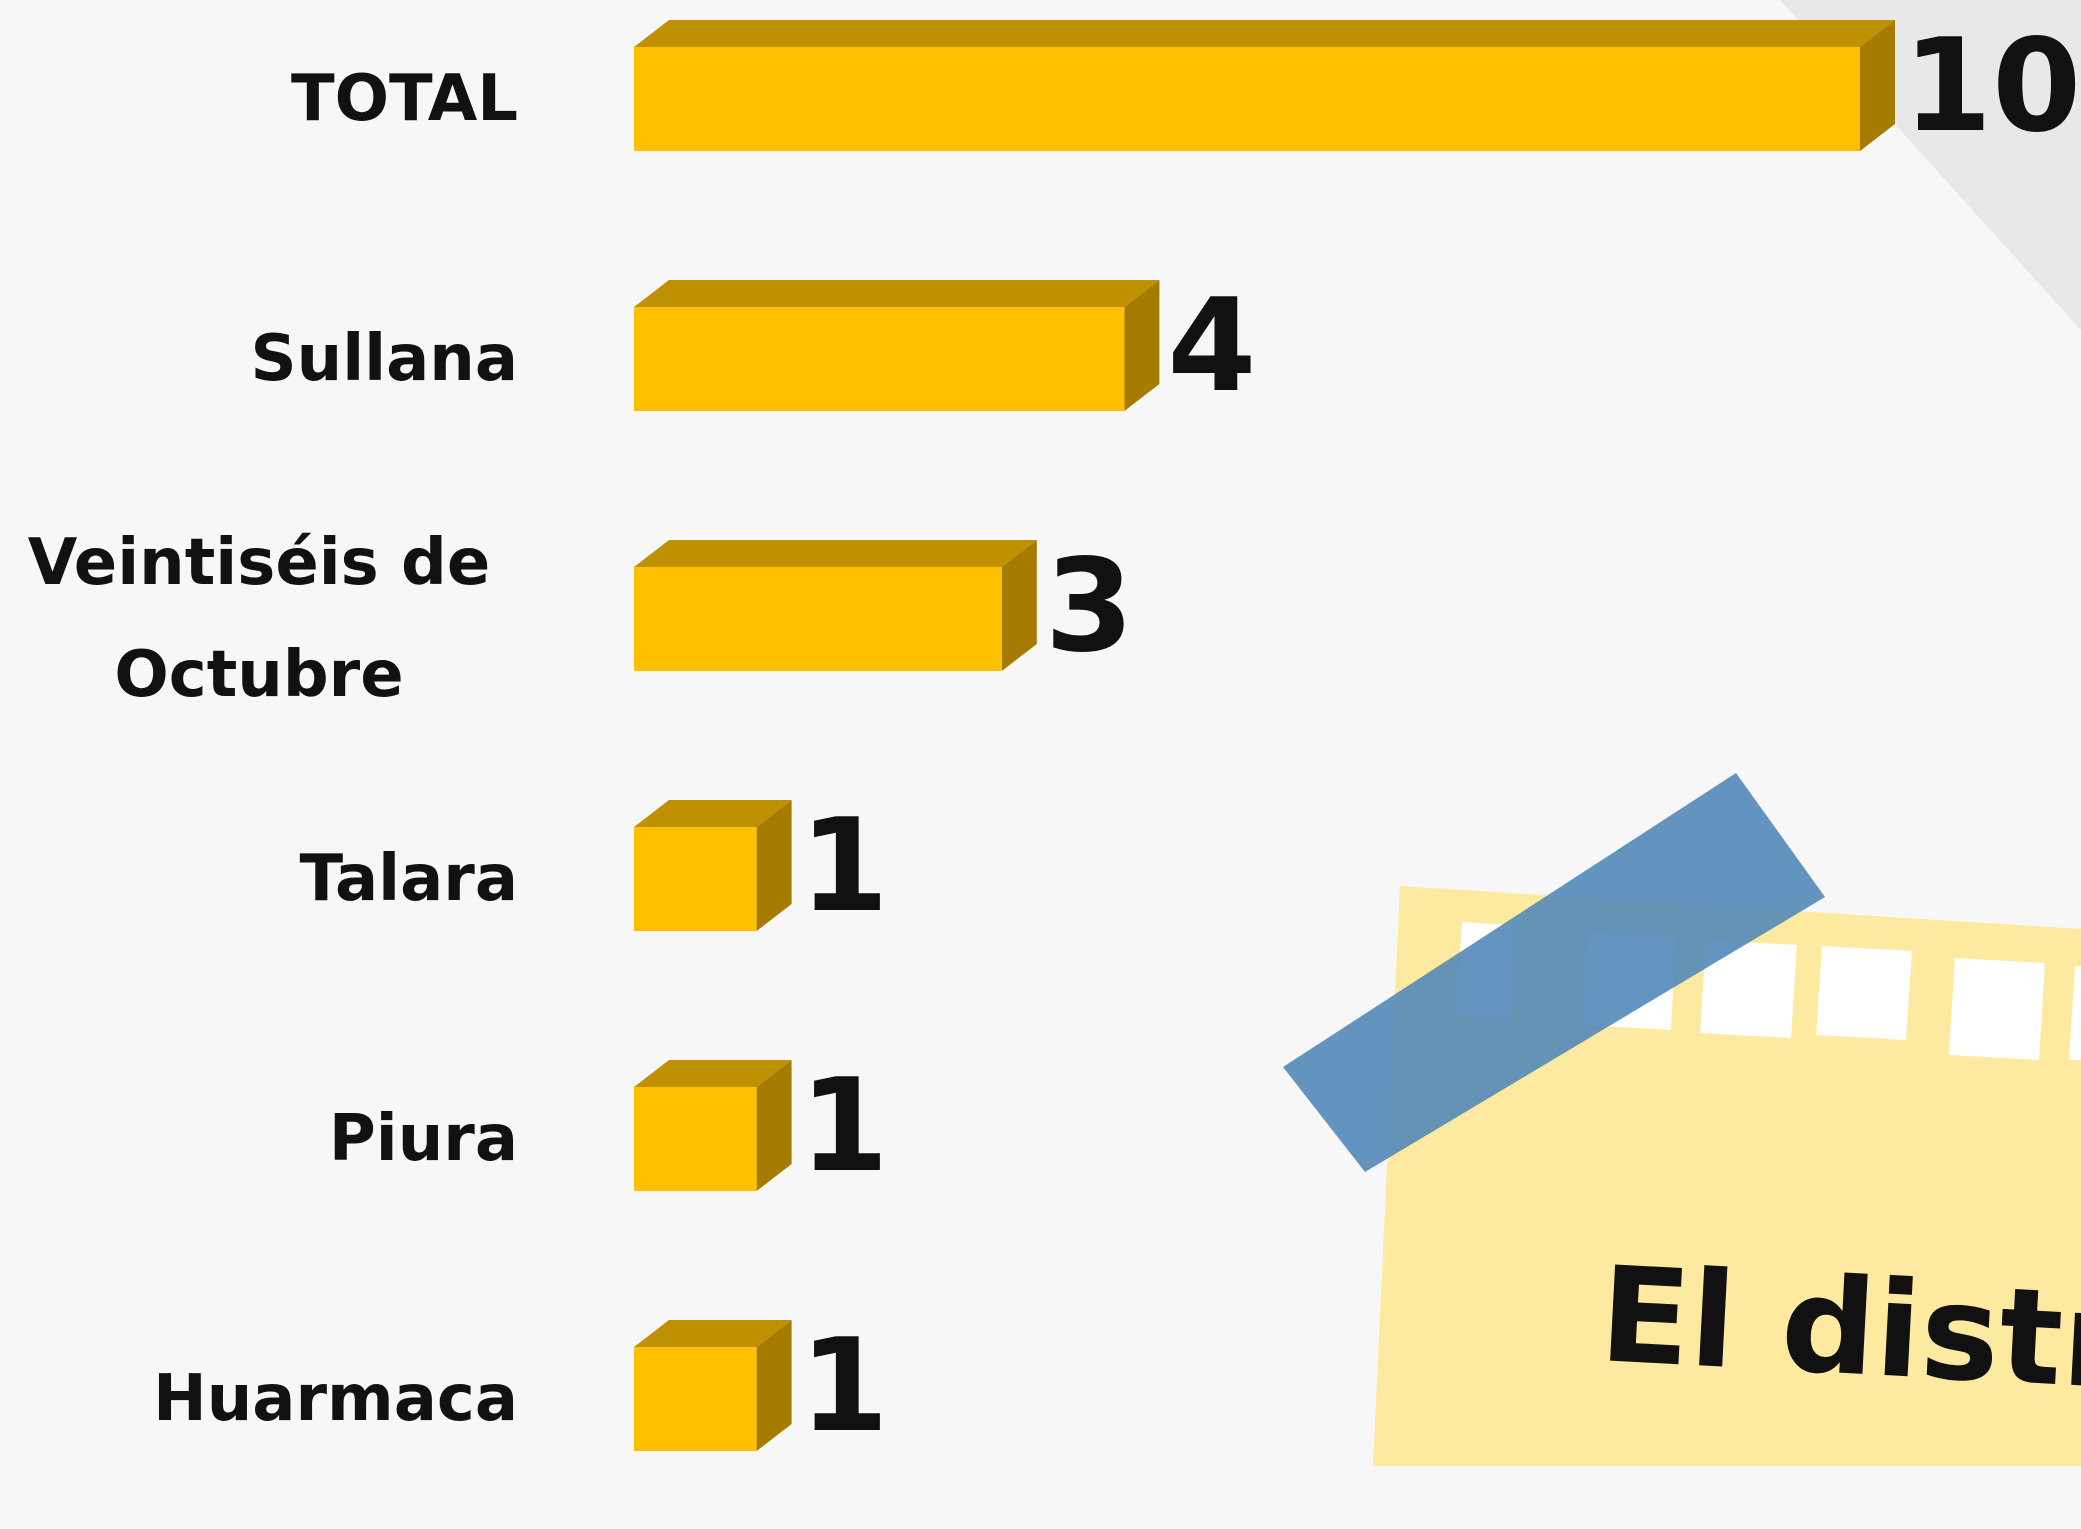  What do you see at coordinates (1089, 606) in the screenshot?
I see `value-label: 3` at bounding box center [1089, 606].